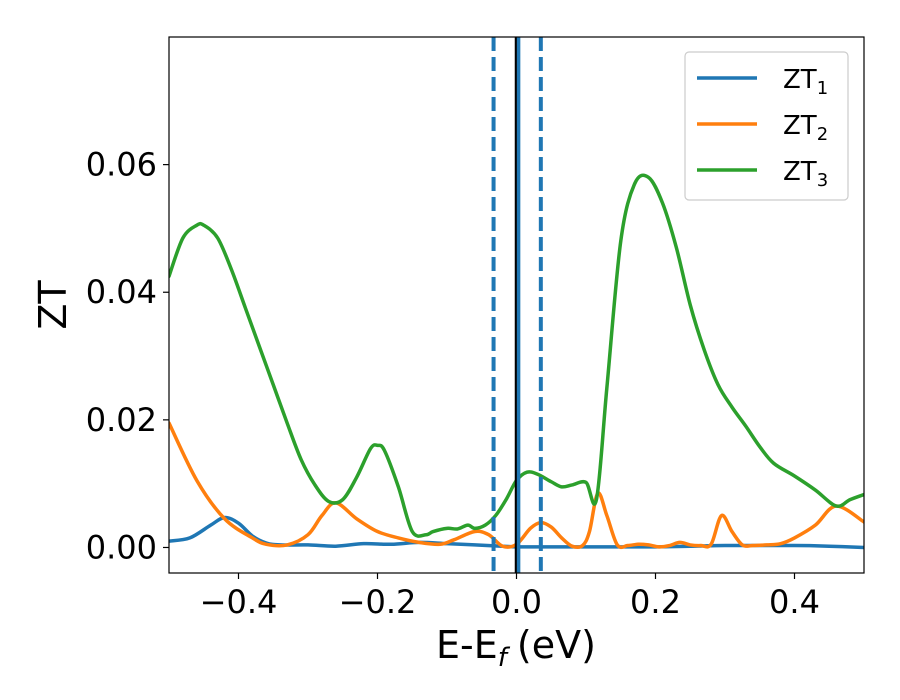 Image resolution: width=900 pixels, height=700 pixels. I want to click on x-axis-label-unit: (eV), so click(556, 645).